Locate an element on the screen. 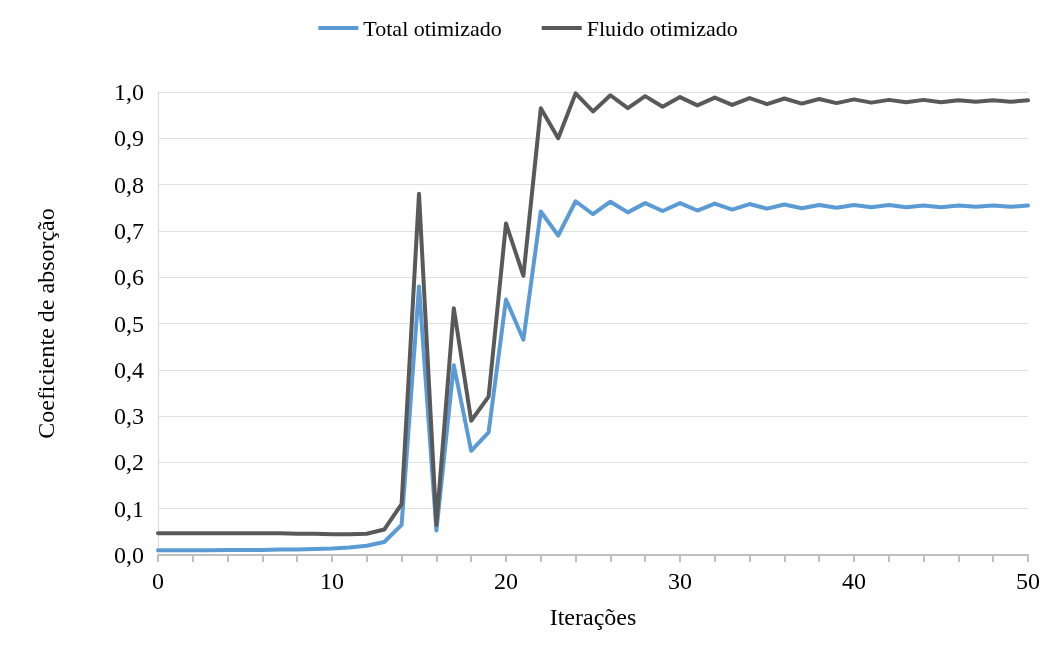 This screenshot has height=666, width=1062. x-tick-label: 30 is located at coordinates (680, 581).